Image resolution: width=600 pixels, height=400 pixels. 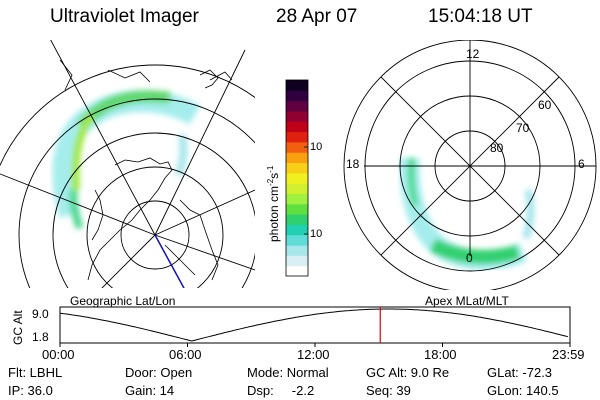 I want to click on colorbar: 100 10 photon cm-2s-1, so click(x=294, y=178).